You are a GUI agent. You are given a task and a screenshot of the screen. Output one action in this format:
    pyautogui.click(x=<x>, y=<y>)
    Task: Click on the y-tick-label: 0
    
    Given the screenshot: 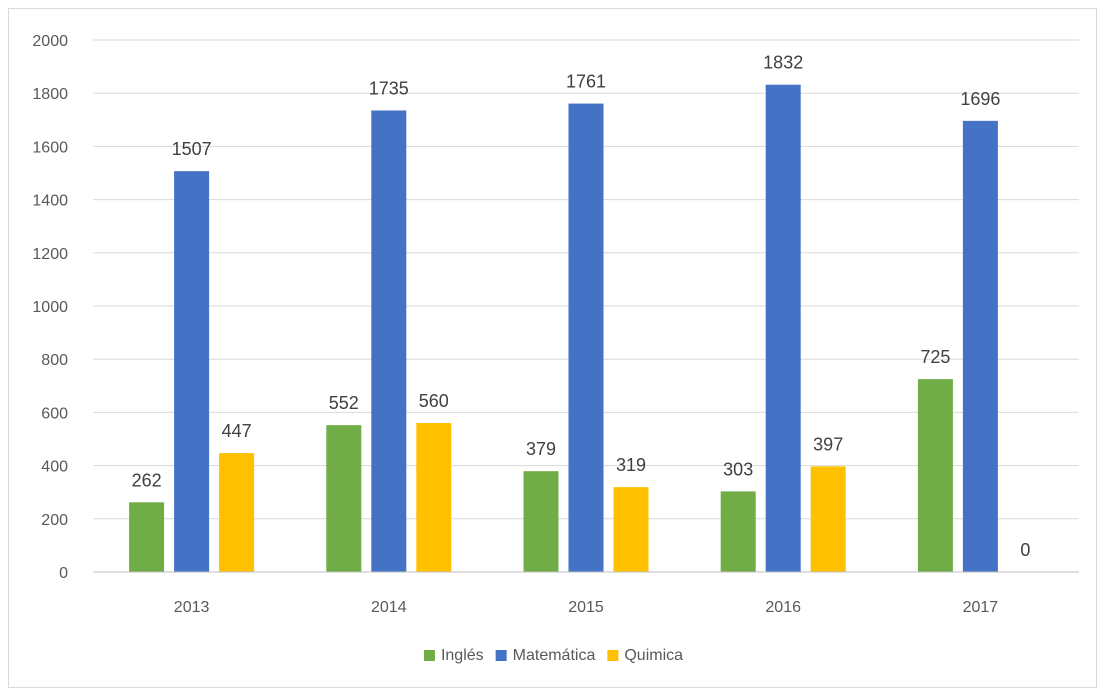 What is the action you would take?
    pyautogui.click(x=63, y=573)
    